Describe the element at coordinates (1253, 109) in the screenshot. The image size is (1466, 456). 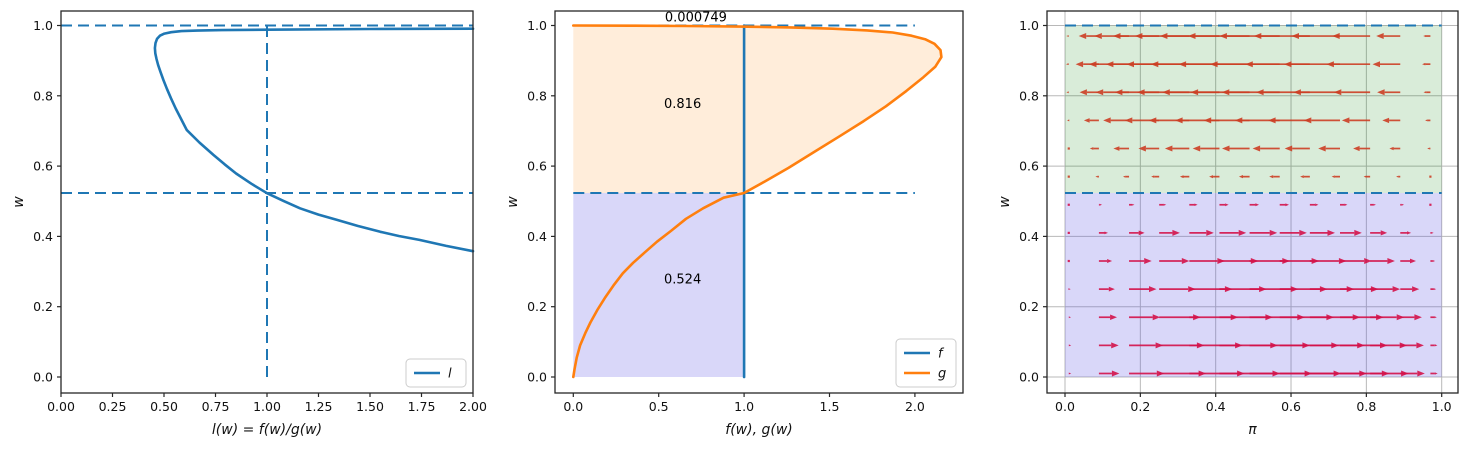
I see `upper-basin-region` at that location.